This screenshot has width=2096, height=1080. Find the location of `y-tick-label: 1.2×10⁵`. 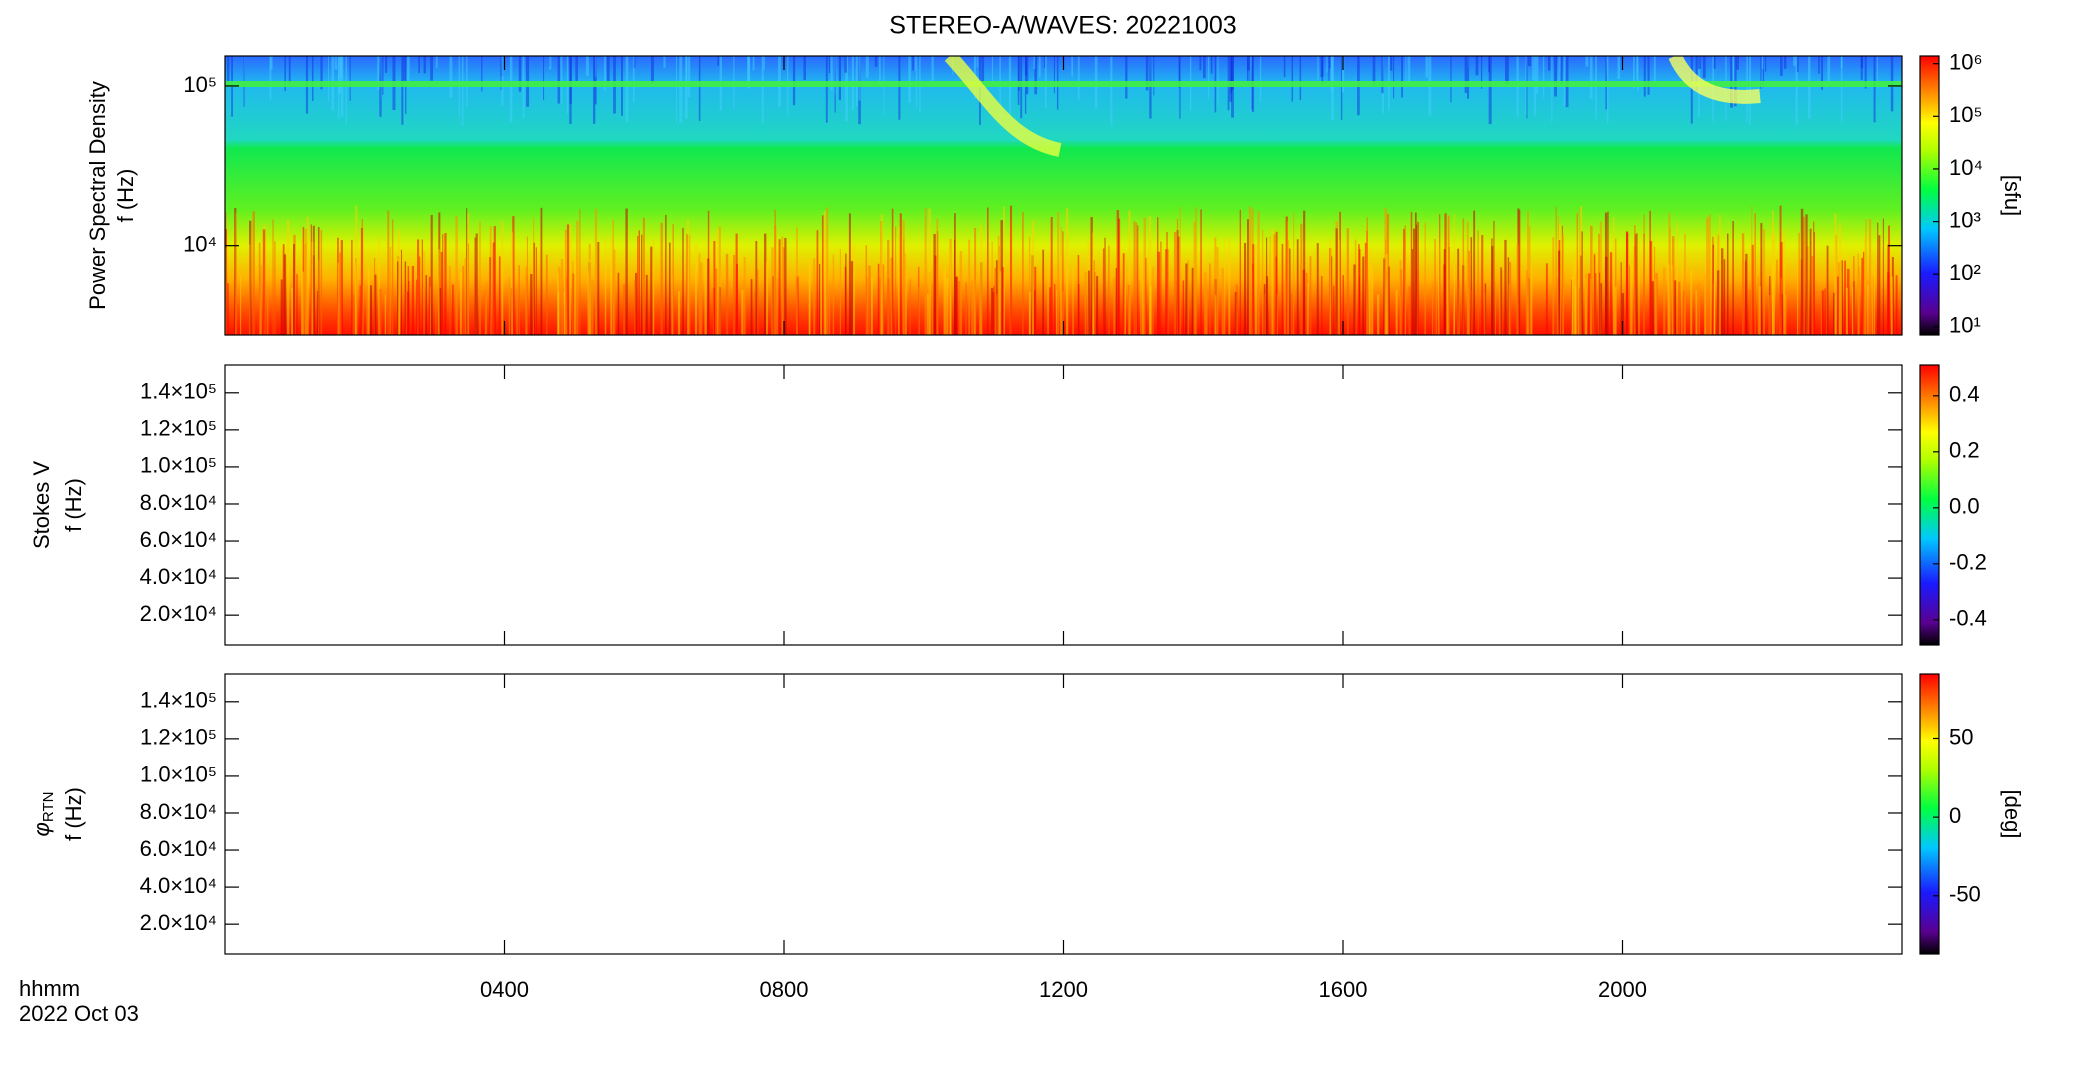

y-tick-label: 1.2×10⁵ is located at coordinates (178, 428).